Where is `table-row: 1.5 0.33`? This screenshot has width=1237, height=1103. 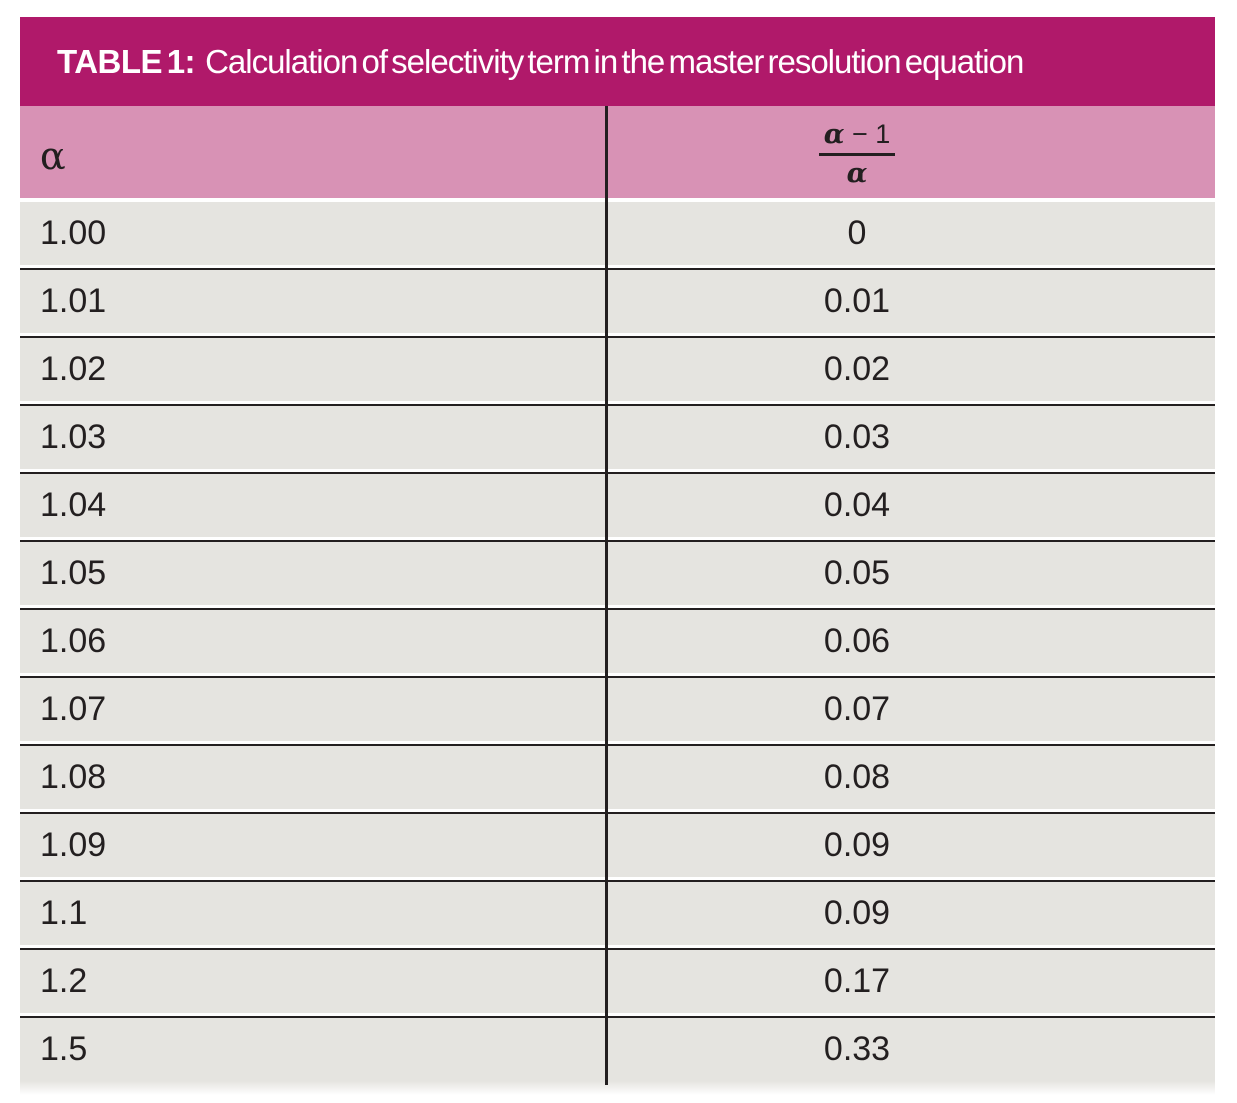
table-row: 1.5 0.33 is located at coordinates (617, 1049).